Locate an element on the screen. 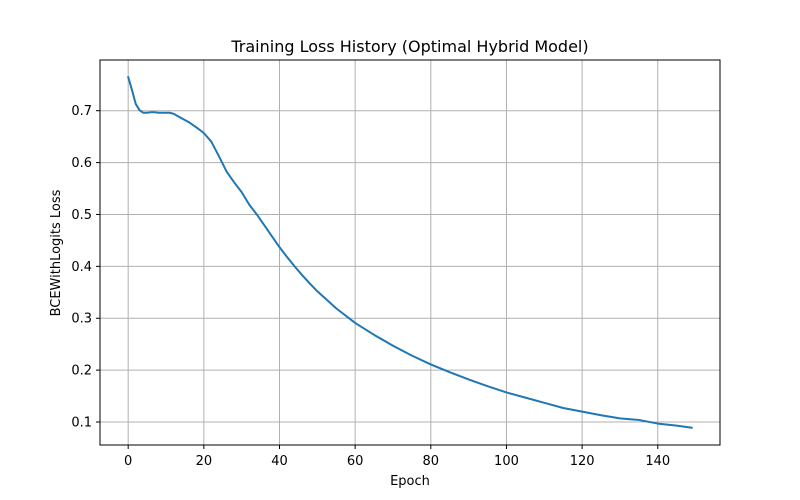 The height and width of the screenshot is (500, 800). y-tick-label: 0.4 is located at coordinates (81, 267).